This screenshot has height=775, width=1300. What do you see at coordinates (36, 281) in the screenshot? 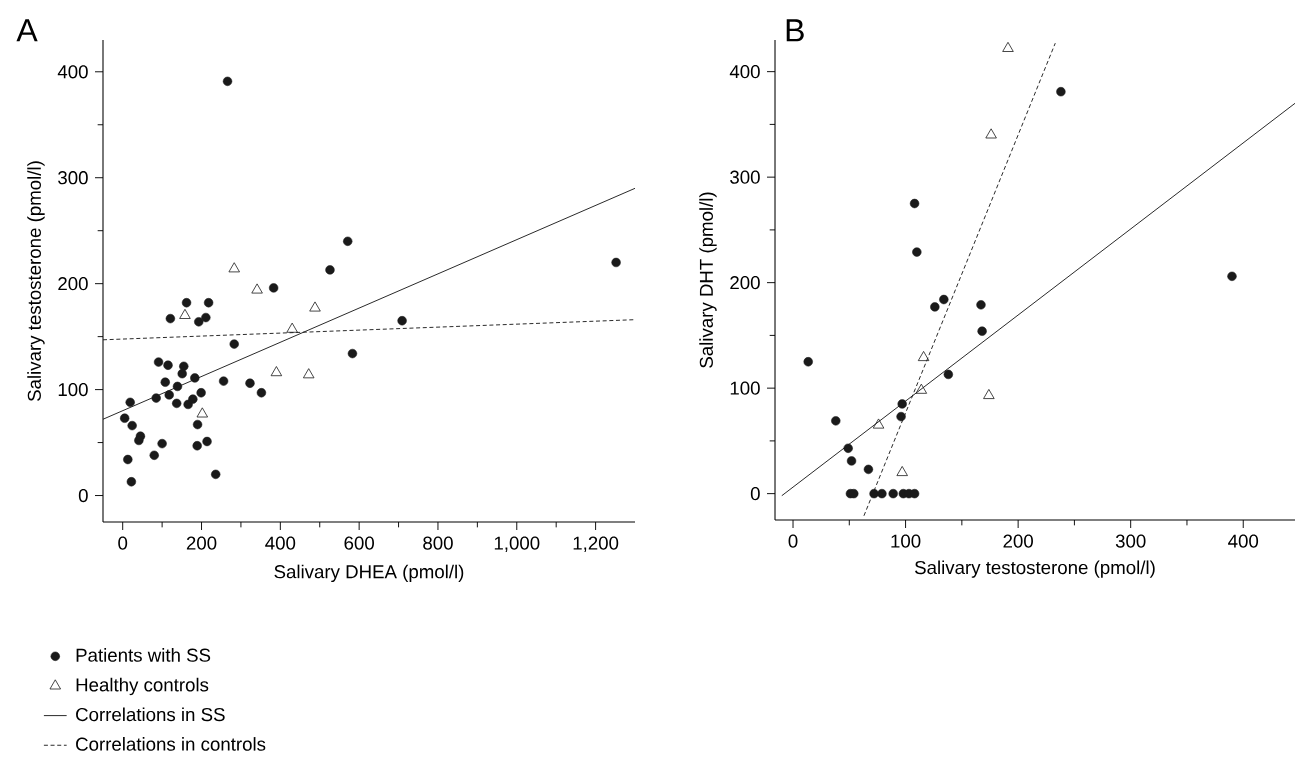
I see `y-axis-title: Salivary testosterone (pmol/l)` at bounding box center [36, 281].